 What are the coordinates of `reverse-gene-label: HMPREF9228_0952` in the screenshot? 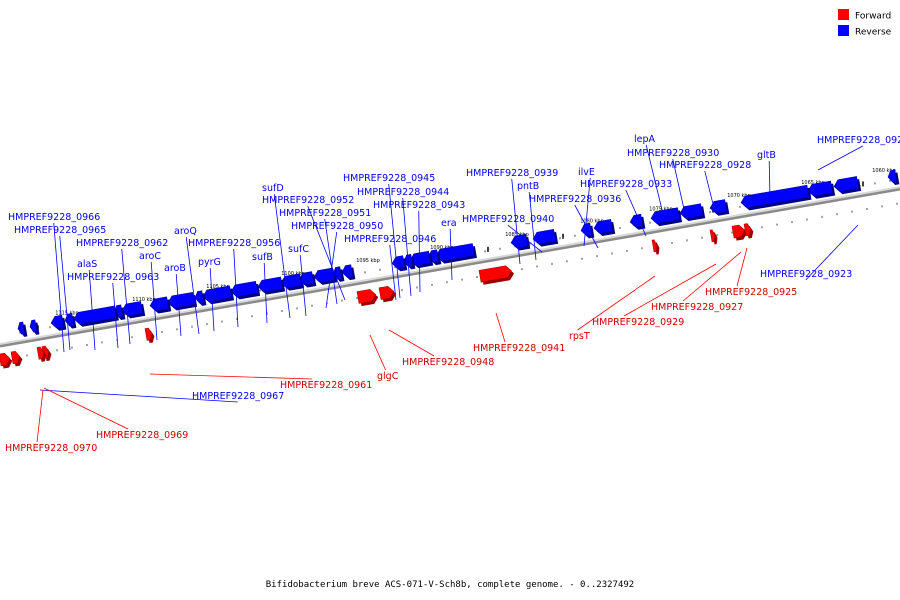 It's located at (308, 200).